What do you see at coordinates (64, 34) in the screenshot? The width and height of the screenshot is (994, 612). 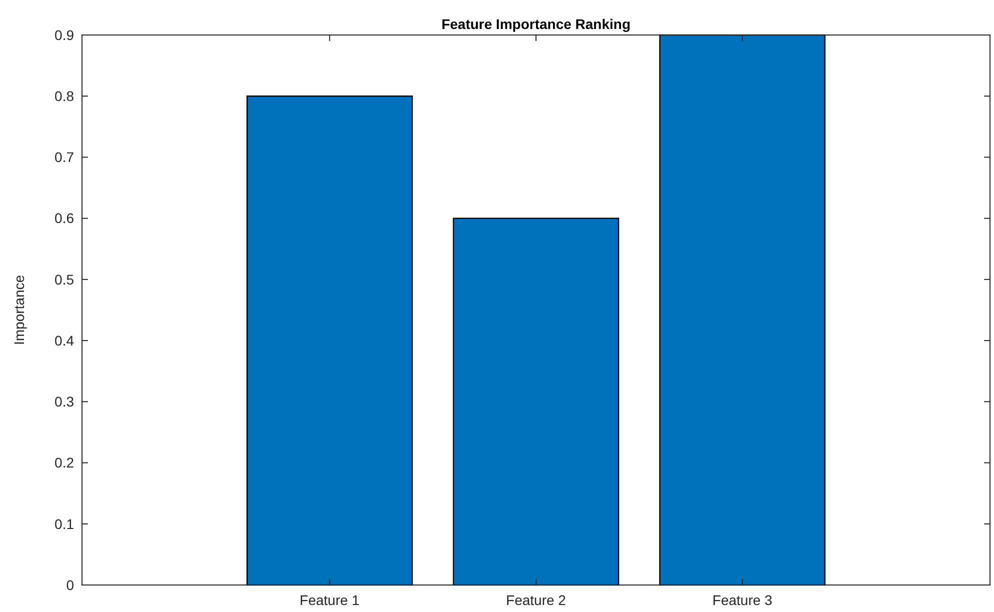 I see `y-tick-label: 0.9` at bounding box center [64, 34].